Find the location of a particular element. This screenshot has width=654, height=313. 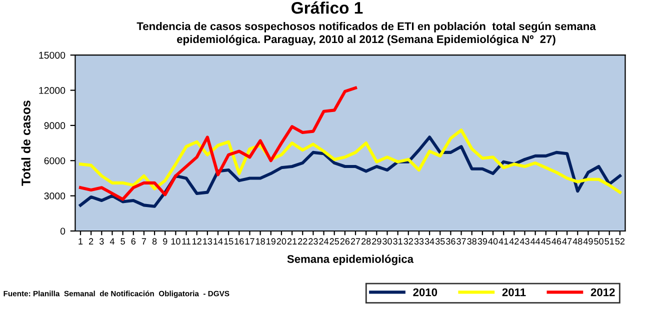

x-tick-label: 29 is located at coordinates (377, 241).